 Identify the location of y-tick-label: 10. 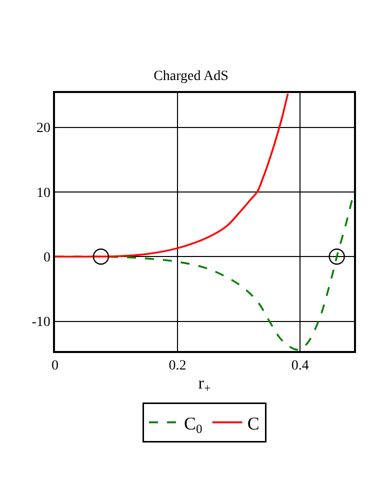
(43, 193).